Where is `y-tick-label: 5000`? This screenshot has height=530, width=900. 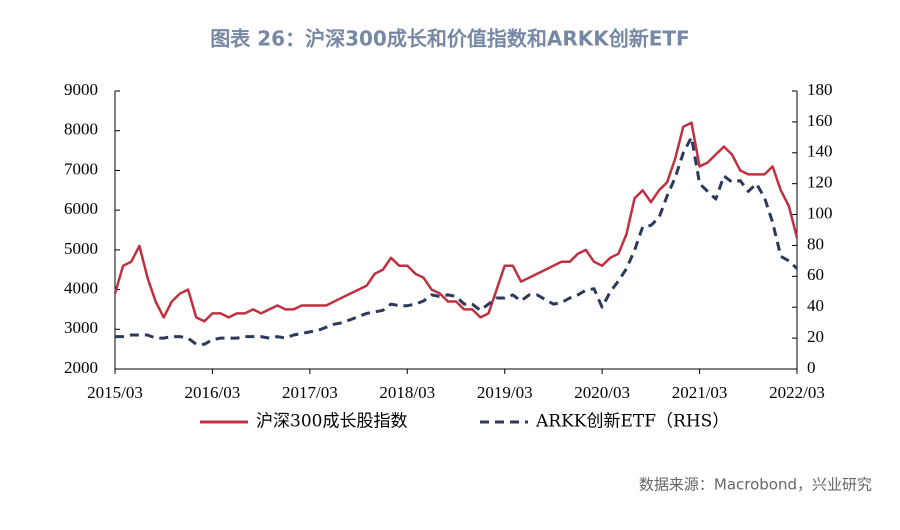 y-tick-label: 5000 is located at coordinates (81, 248).